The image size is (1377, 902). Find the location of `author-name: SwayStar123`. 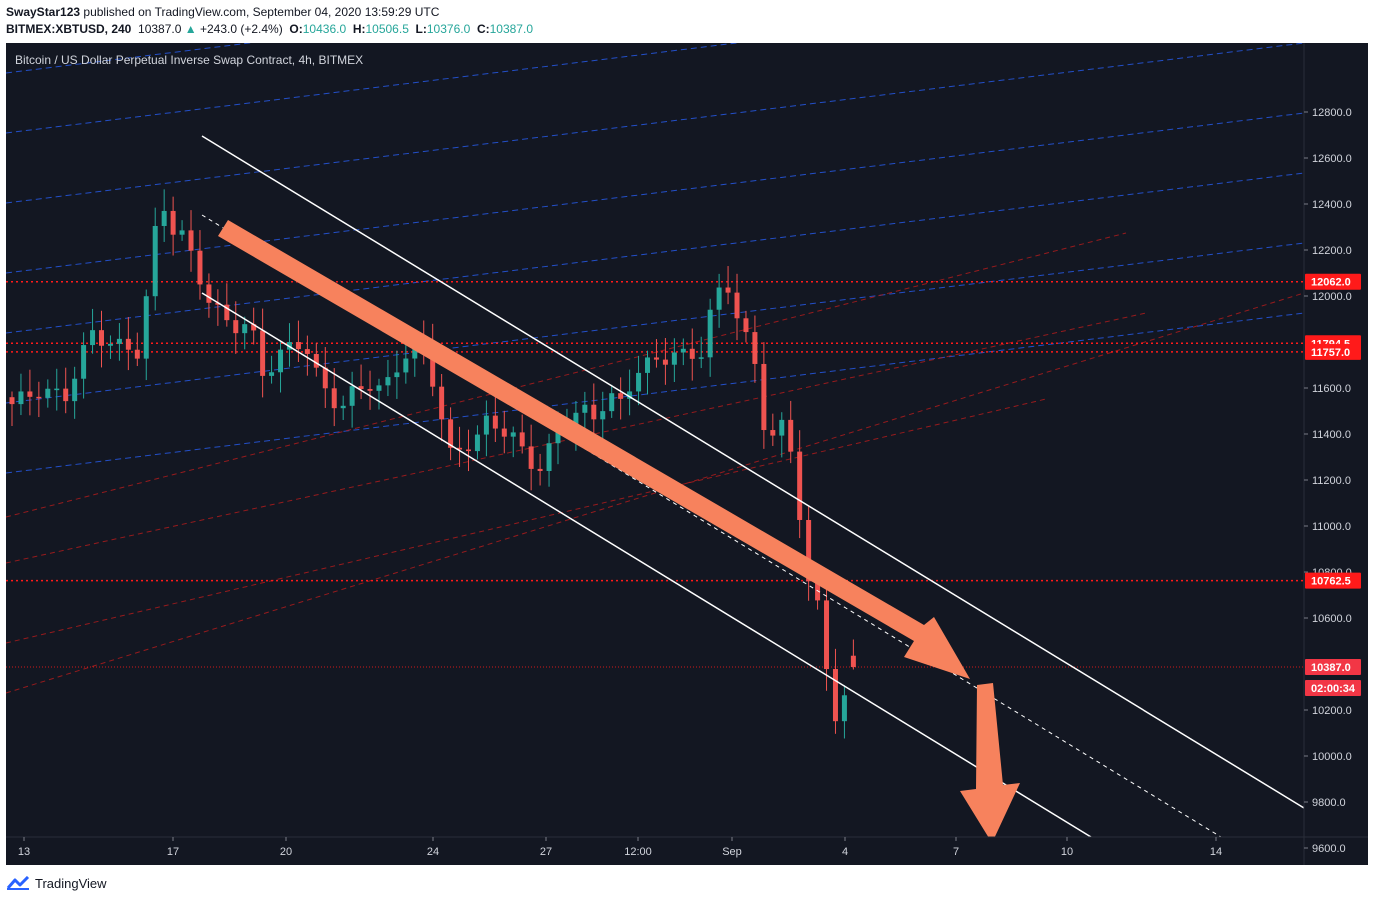

author-name: SwayStar123 is located at coordinates (43, 12).